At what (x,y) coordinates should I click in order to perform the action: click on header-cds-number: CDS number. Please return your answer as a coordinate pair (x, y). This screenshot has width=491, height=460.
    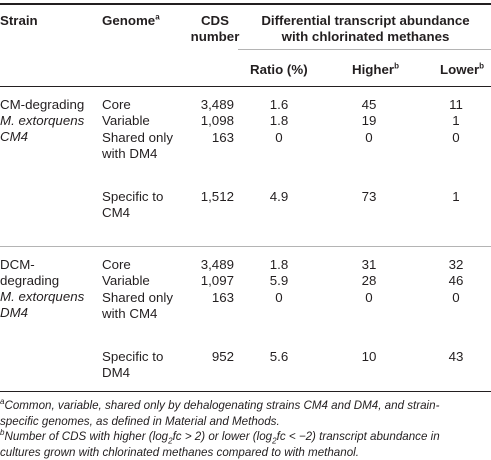
    Looking at the image, I should click on (215, 28).